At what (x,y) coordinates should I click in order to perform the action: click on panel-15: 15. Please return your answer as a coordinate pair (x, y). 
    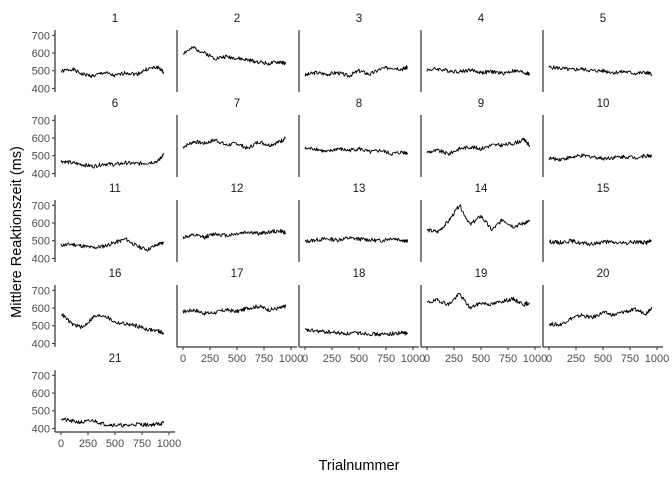
    Looking at the image, I should click on (597, 222).